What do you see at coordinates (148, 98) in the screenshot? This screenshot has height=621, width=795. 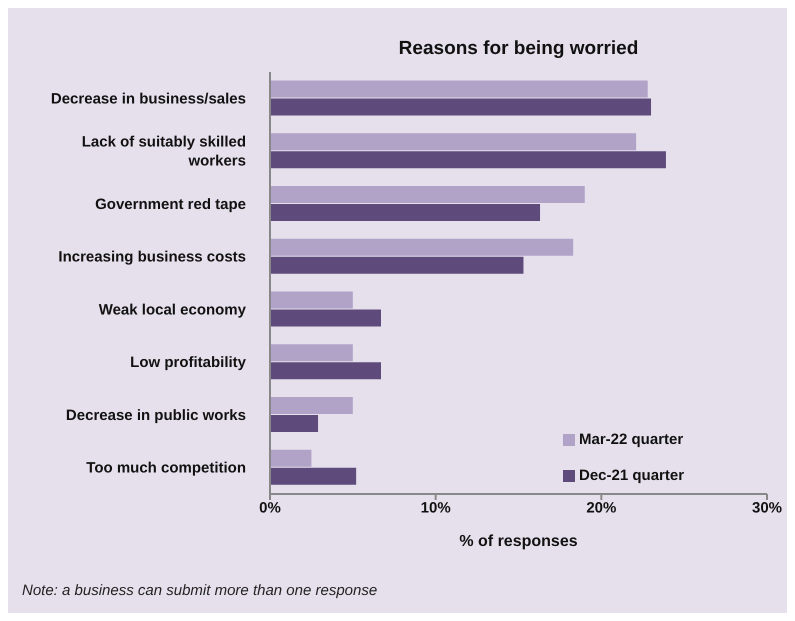 I see `y-tick-label: Decrease in business/sales` at bounding box center [148, 98].